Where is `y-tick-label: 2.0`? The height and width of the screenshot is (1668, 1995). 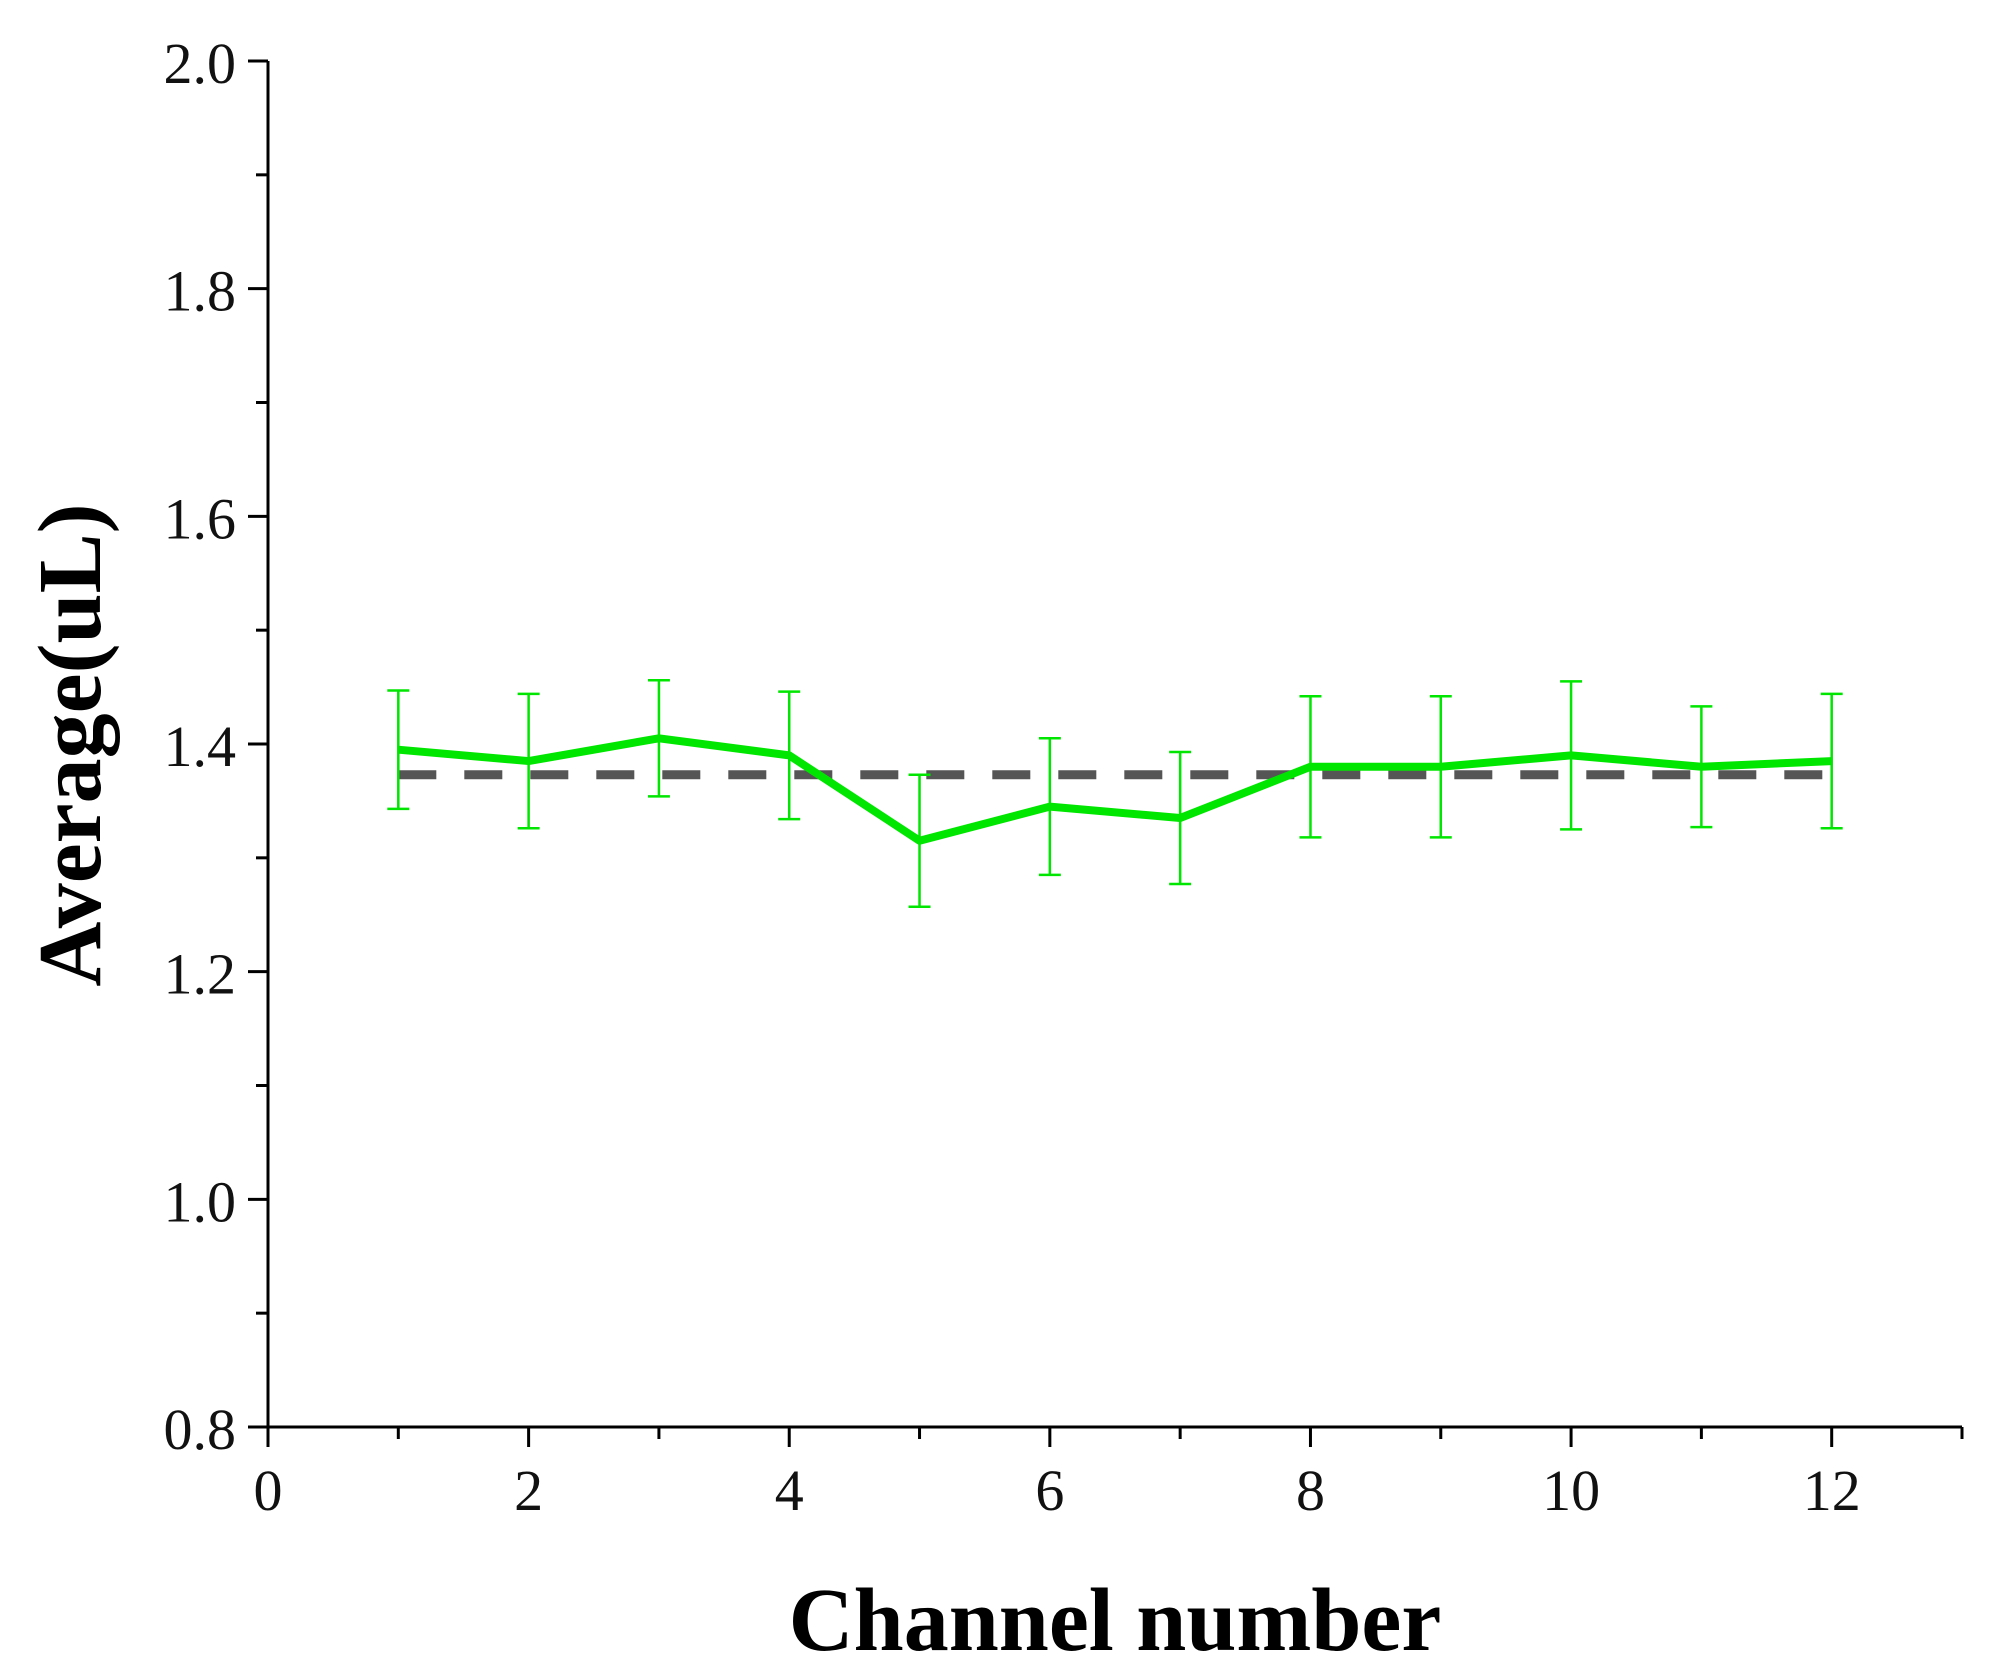
y-tick-label: 2.0 is located at coordinates (200, 63).